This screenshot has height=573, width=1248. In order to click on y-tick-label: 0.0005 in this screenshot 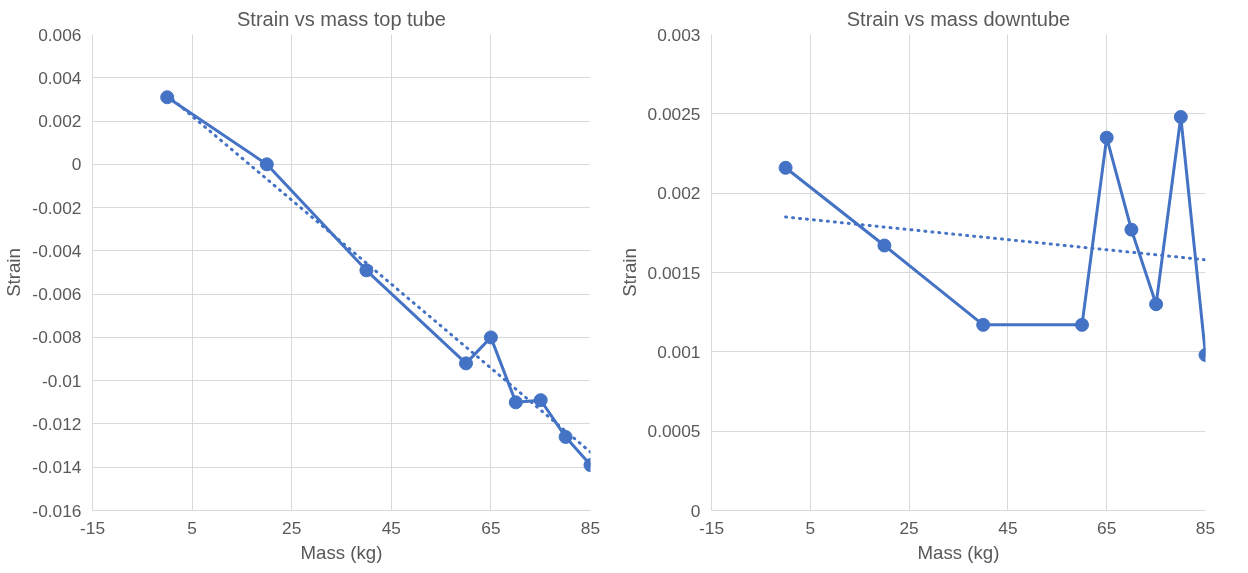, I will do `click(674, 431)`.